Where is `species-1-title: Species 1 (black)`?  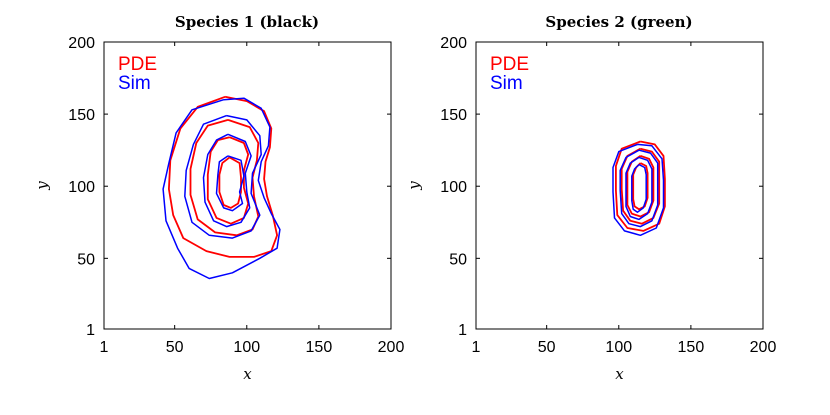 species-1-title: Species 1 (black) is located at coordinates (247, 22).